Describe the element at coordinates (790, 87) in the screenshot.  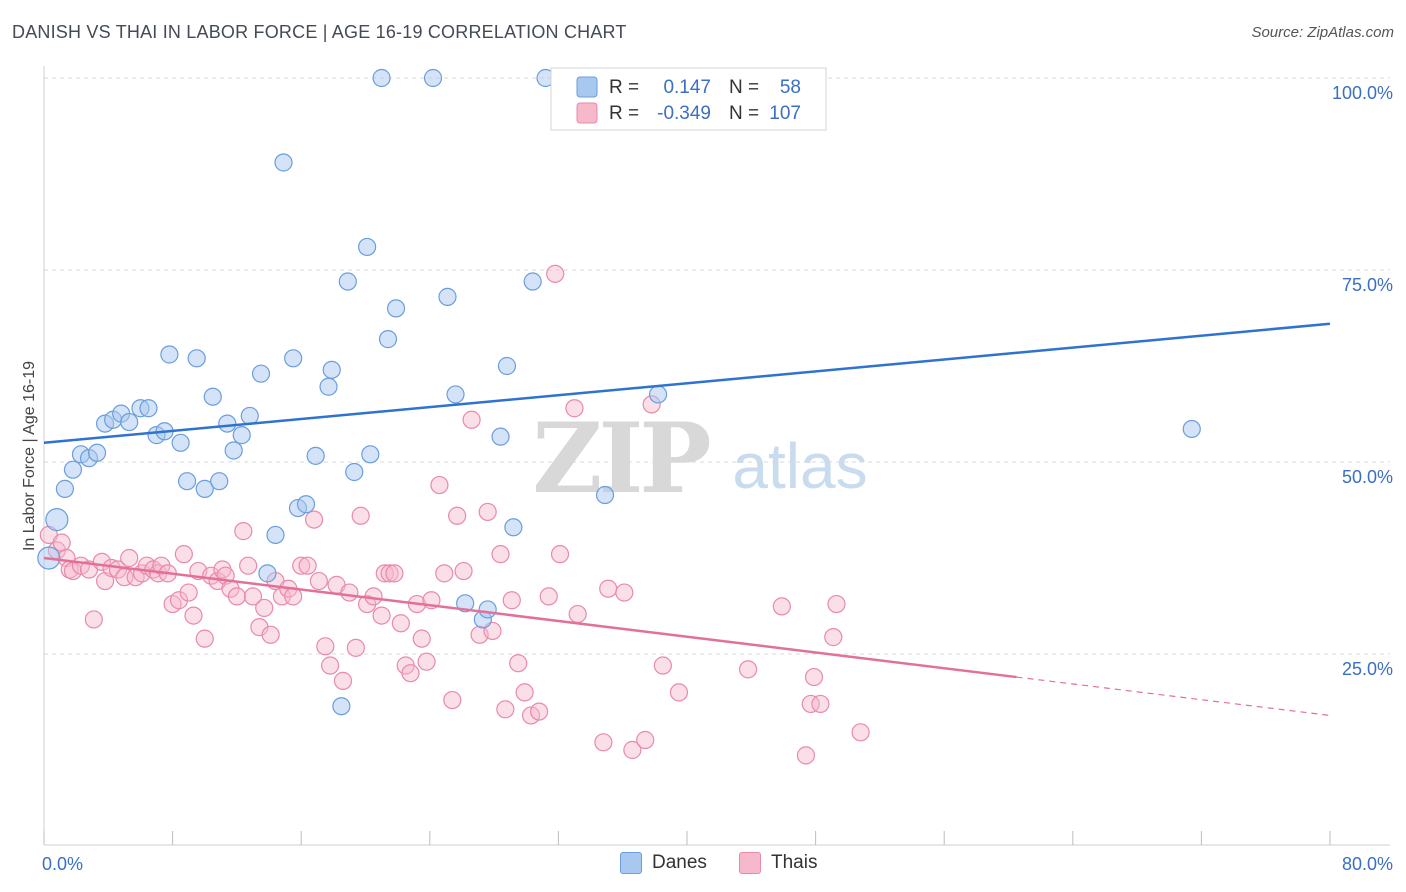
I see `legend-danes-n-value: 58` at that location.